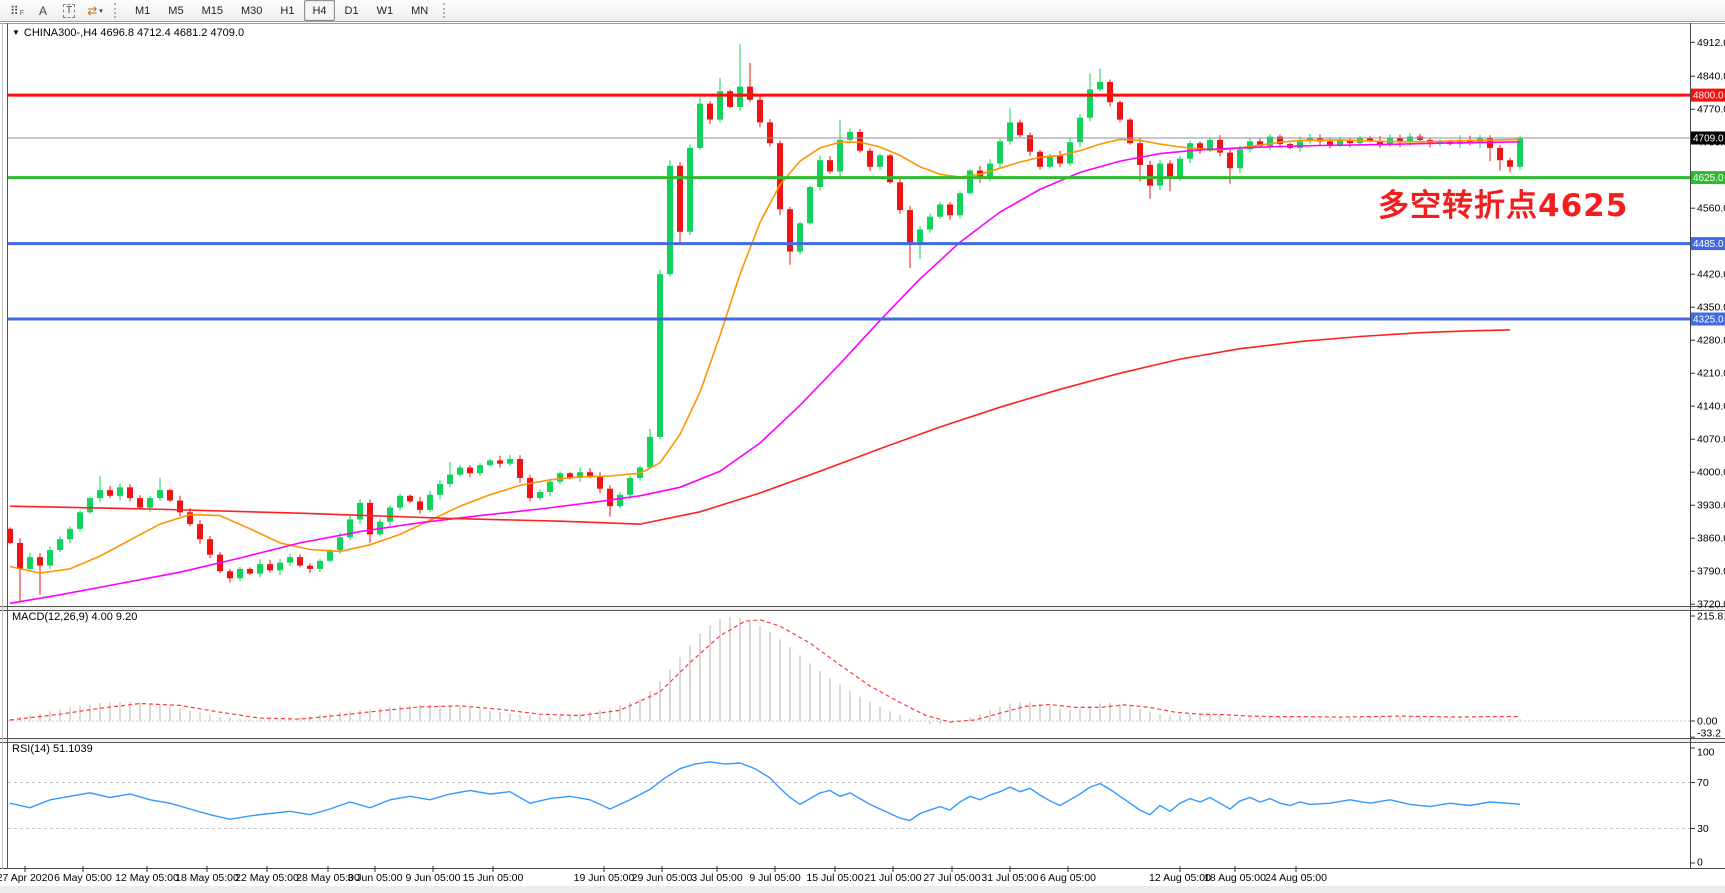 The width and height of the screenshot is (1725, 893). I want to click on time-axis-label: 27 Jul 05:00, so click(951, 878).